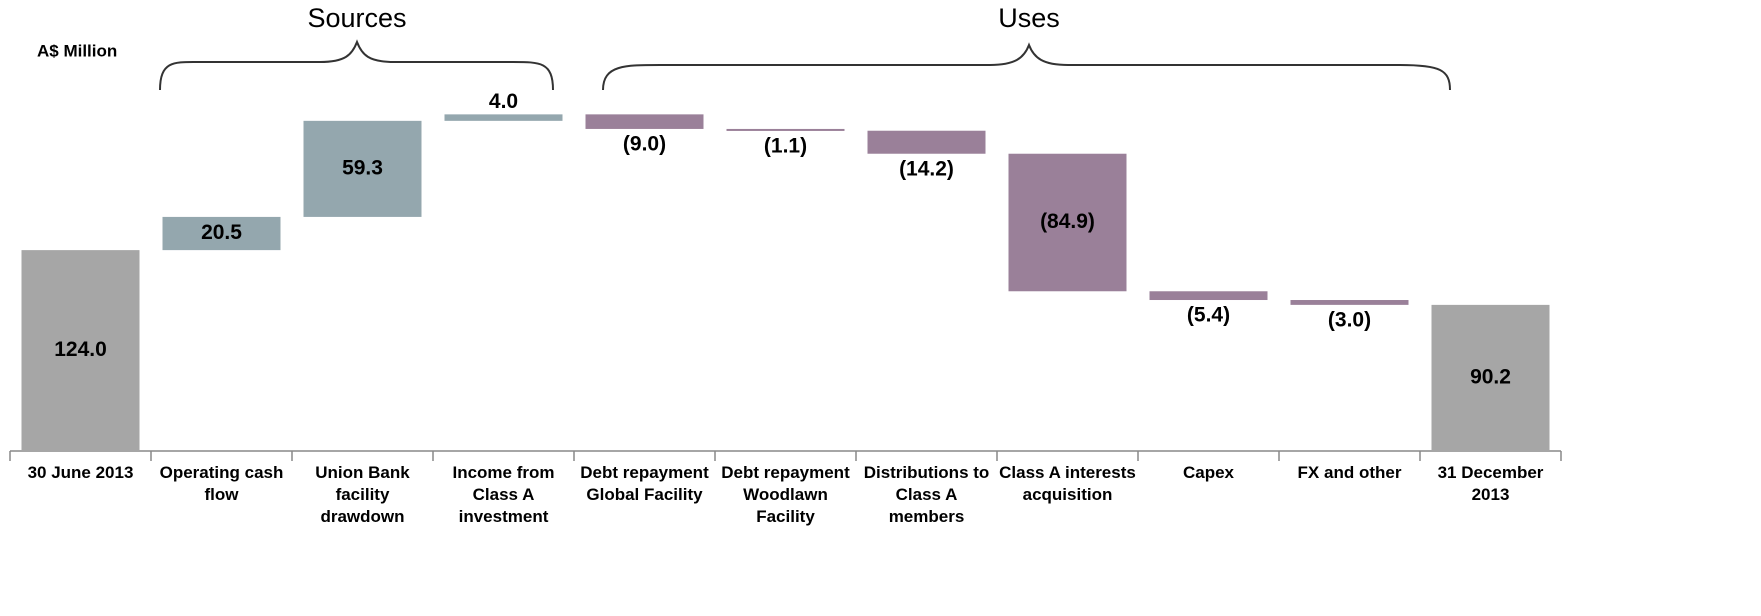 This screenshot has width=1761, height=616. Describe the element at coordinates (1029, 18) in the screenshot. I see `group-label: Uses` at that location.